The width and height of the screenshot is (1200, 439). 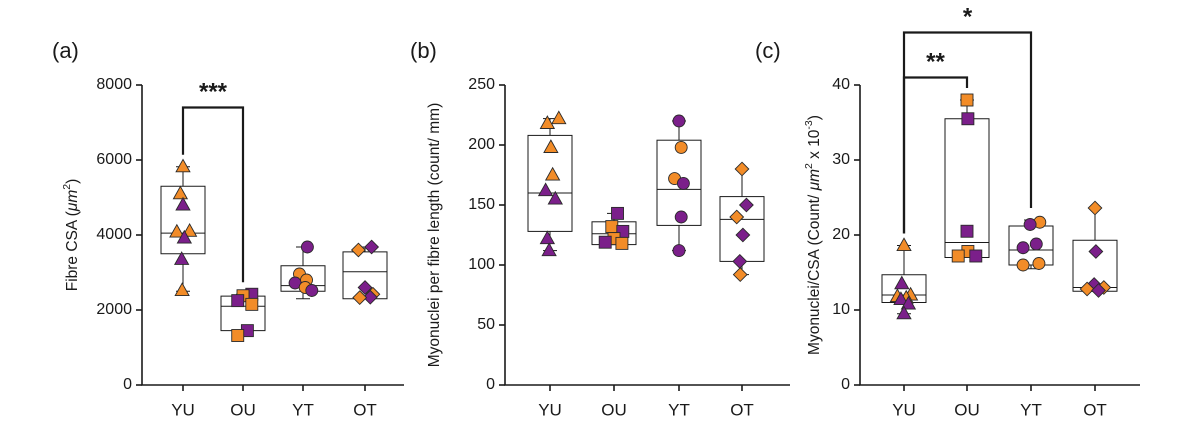 I want to click on y-tick-label: 8000, so click(x=114, y=84).